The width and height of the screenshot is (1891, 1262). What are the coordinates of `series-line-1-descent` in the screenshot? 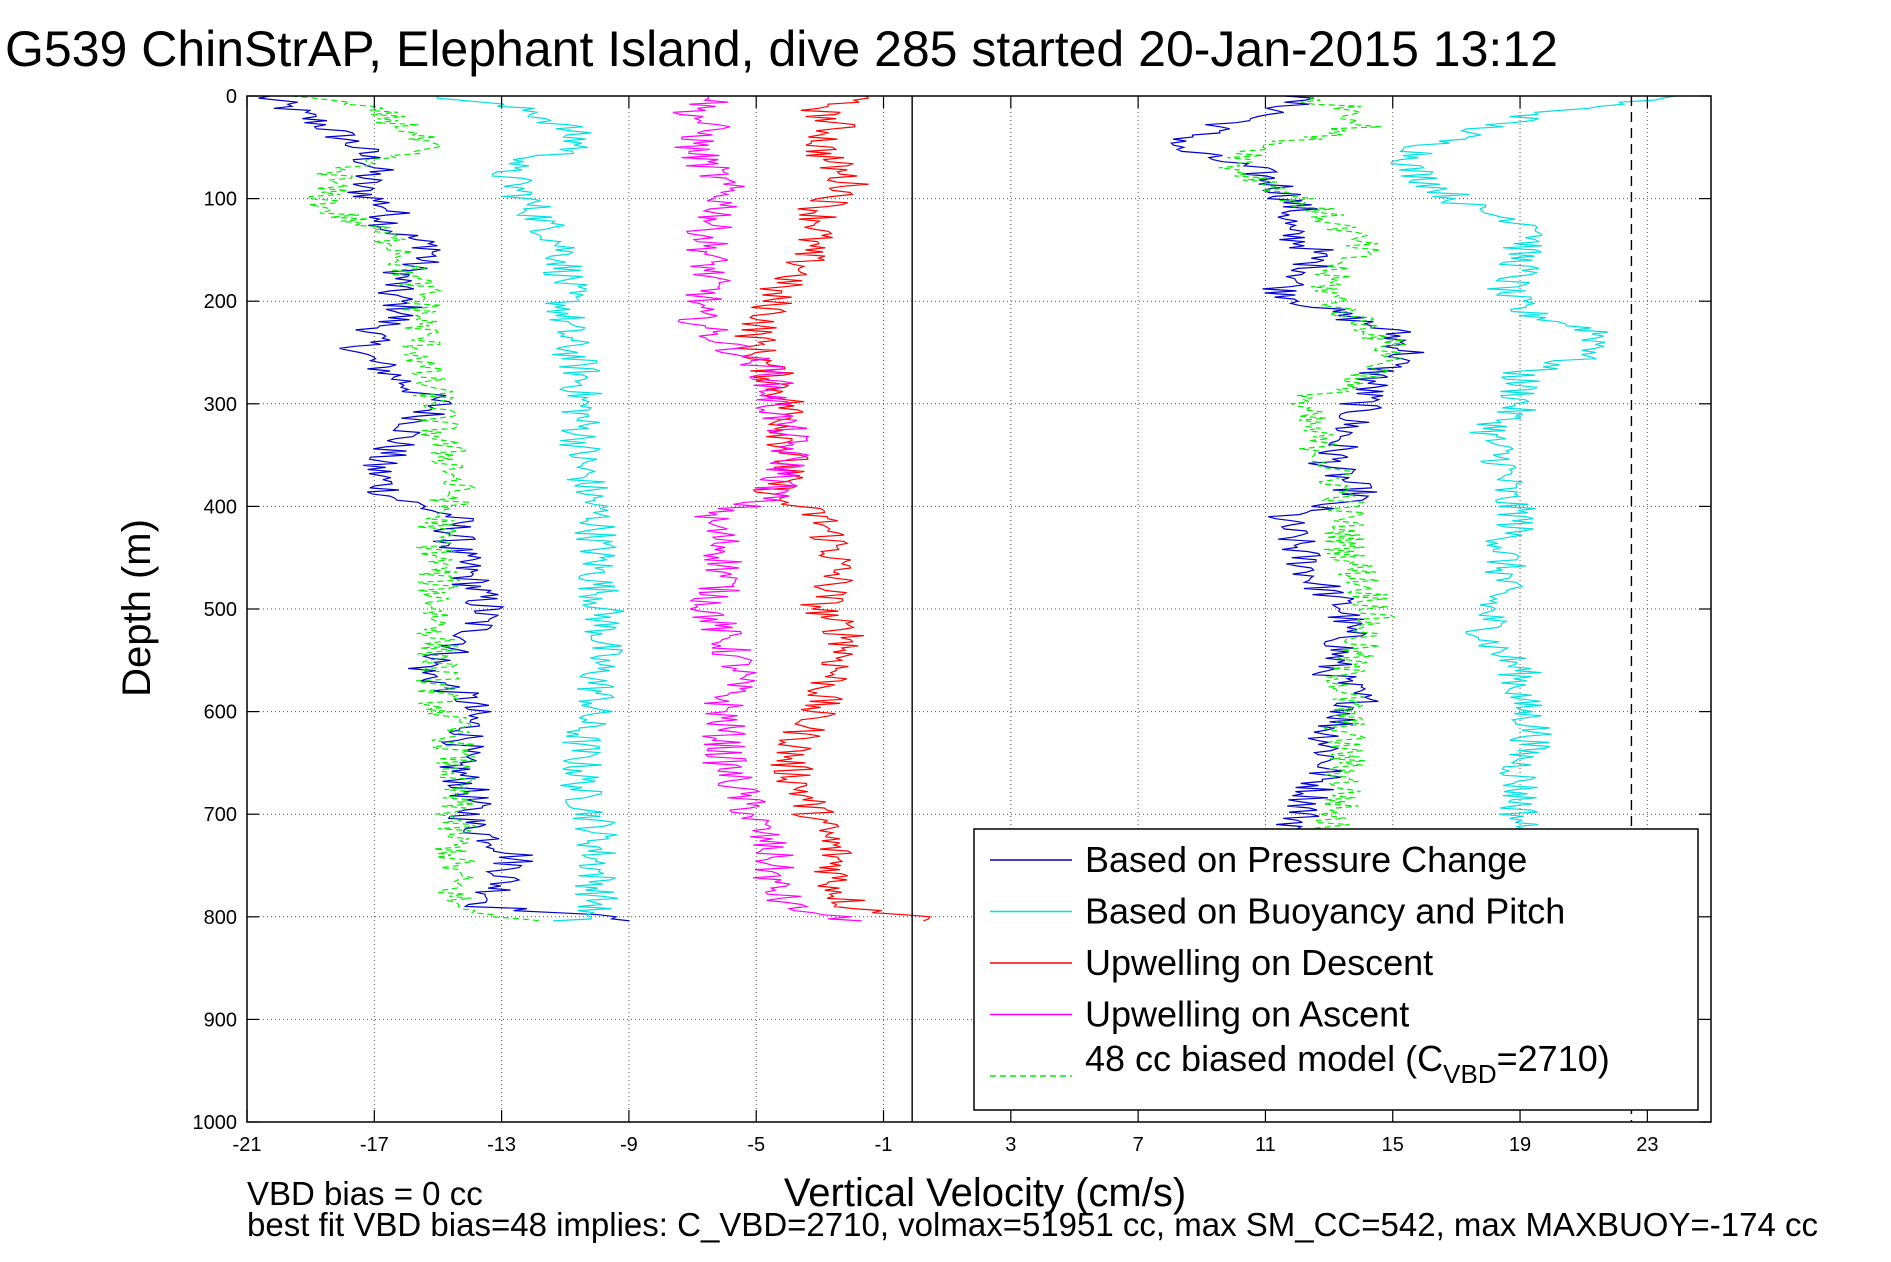 It's located at (530, 508).